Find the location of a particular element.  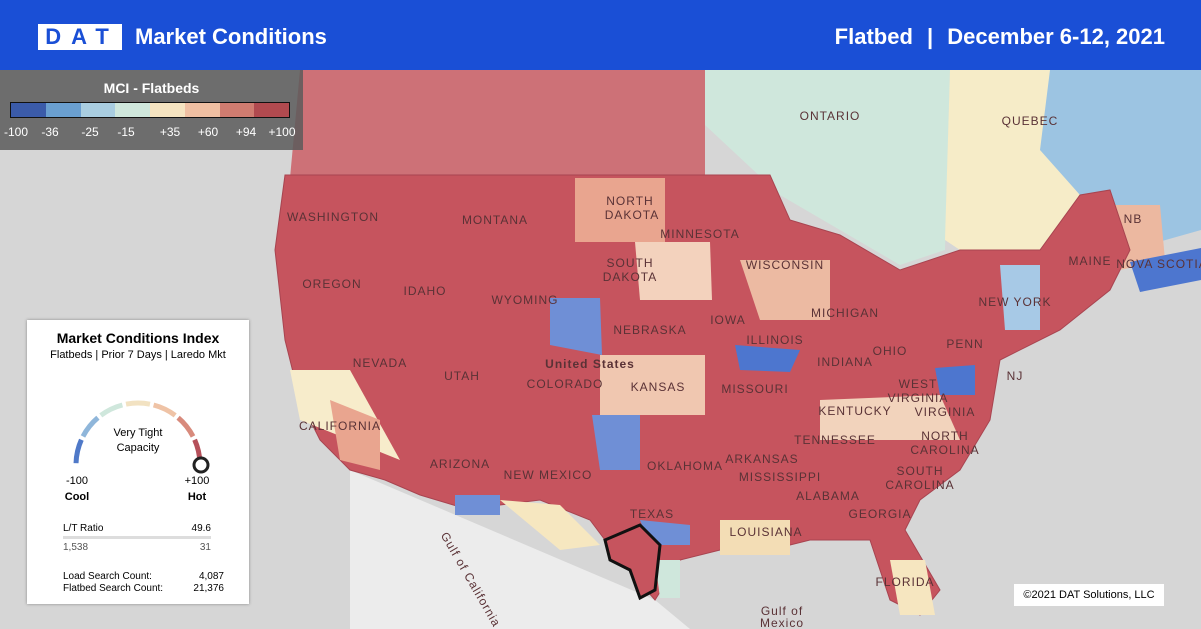

map-label: TEXAS is located at coordinates (652, 514).